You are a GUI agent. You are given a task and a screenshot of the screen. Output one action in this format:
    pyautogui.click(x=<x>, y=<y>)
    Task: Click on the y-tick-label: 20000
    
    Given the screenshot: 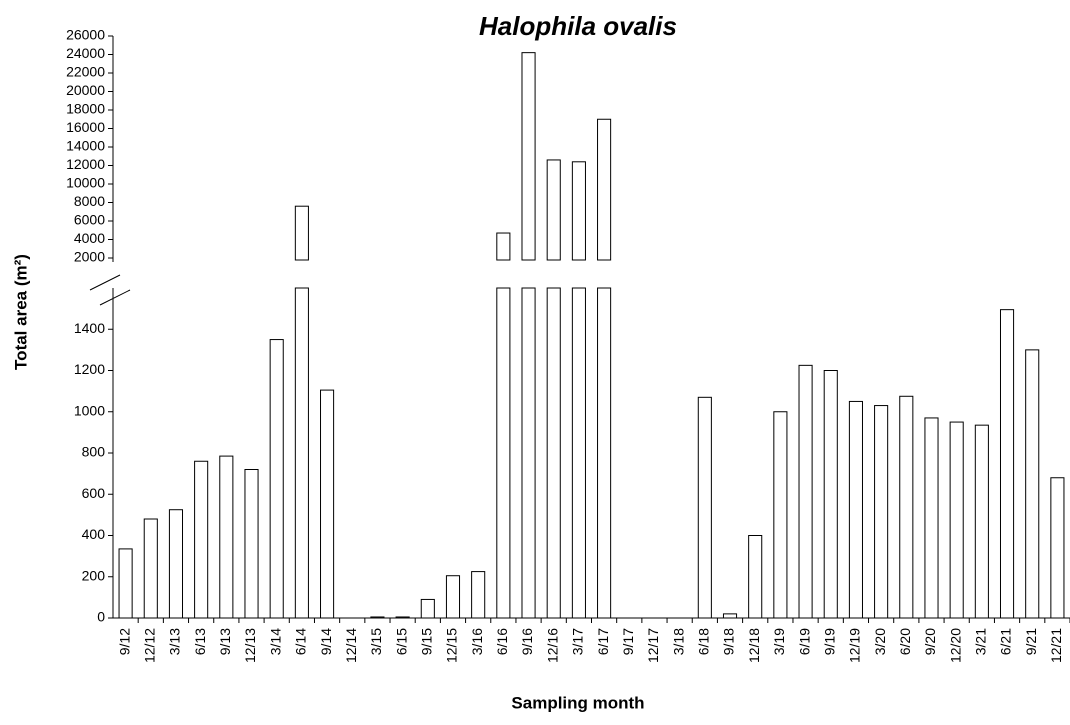 What is the action you would take?
    pyautogui.click(x=85, y=90)
    